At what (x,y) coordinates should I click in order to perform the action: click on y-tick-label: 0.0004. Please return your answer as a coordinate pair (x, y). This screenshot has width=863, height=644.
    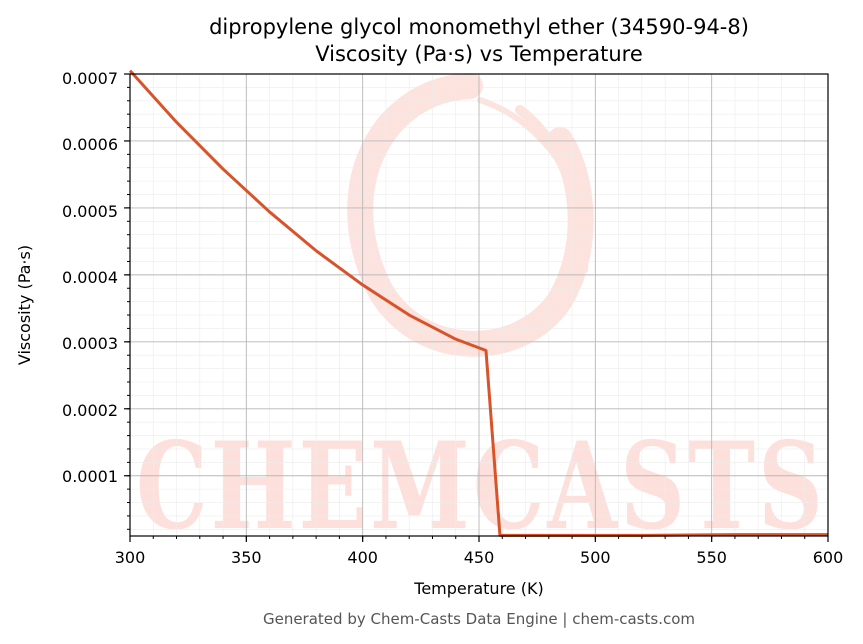
    Looking at the image, I should click on (90, 277).